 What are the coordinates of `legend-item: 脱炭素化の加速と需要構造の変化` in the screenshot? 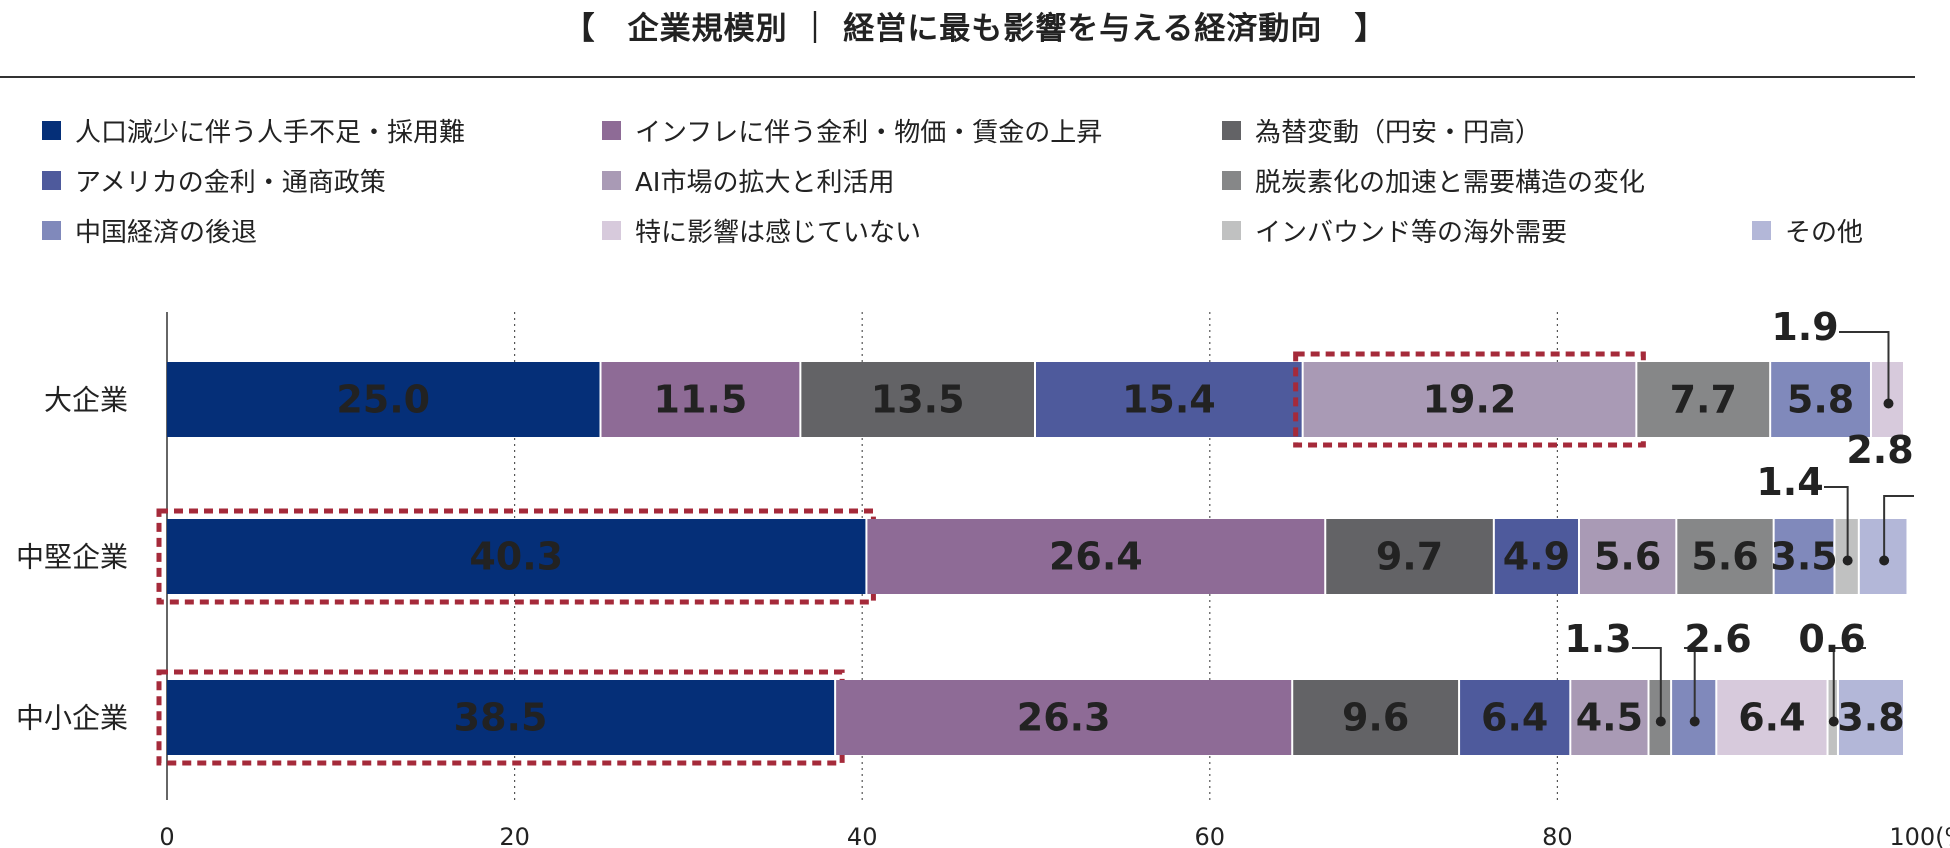 It's located at (1433, 180).